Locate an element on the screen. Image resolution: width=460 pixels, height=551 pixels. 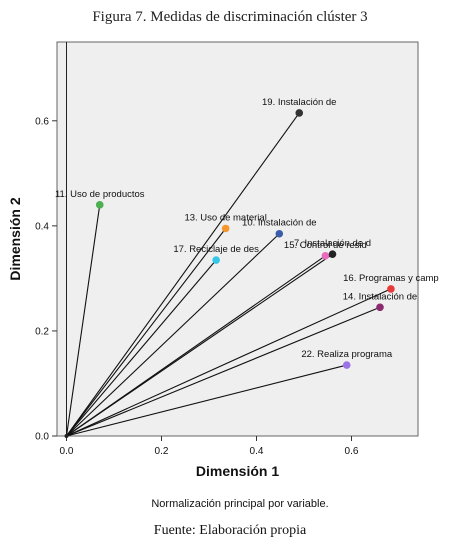
point-label: 22. Realiza programa is located at coordinates (347, 354).